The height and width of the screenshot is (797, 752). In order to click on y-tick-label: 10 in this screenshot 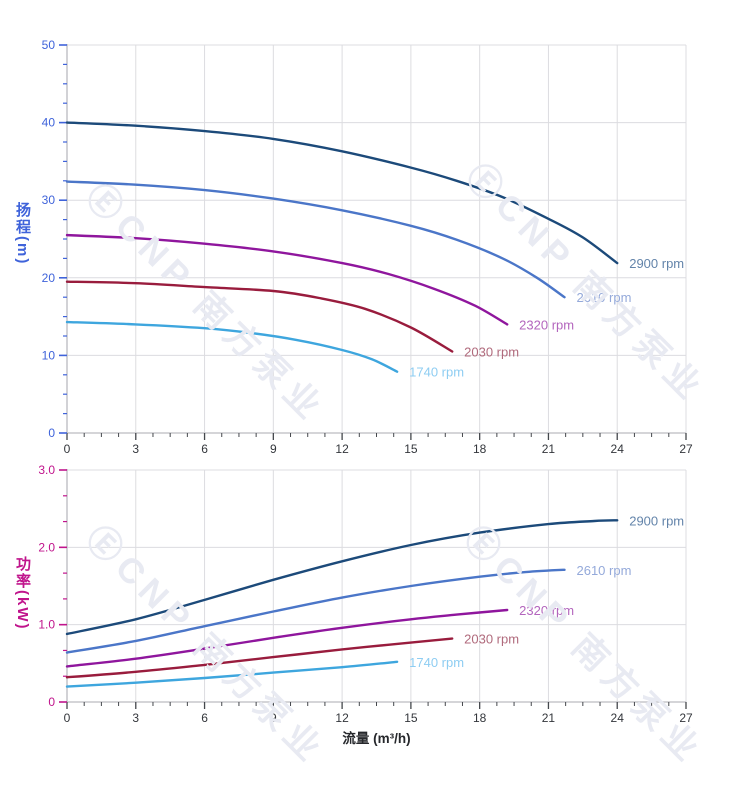, I will do `click(49, 355)`.